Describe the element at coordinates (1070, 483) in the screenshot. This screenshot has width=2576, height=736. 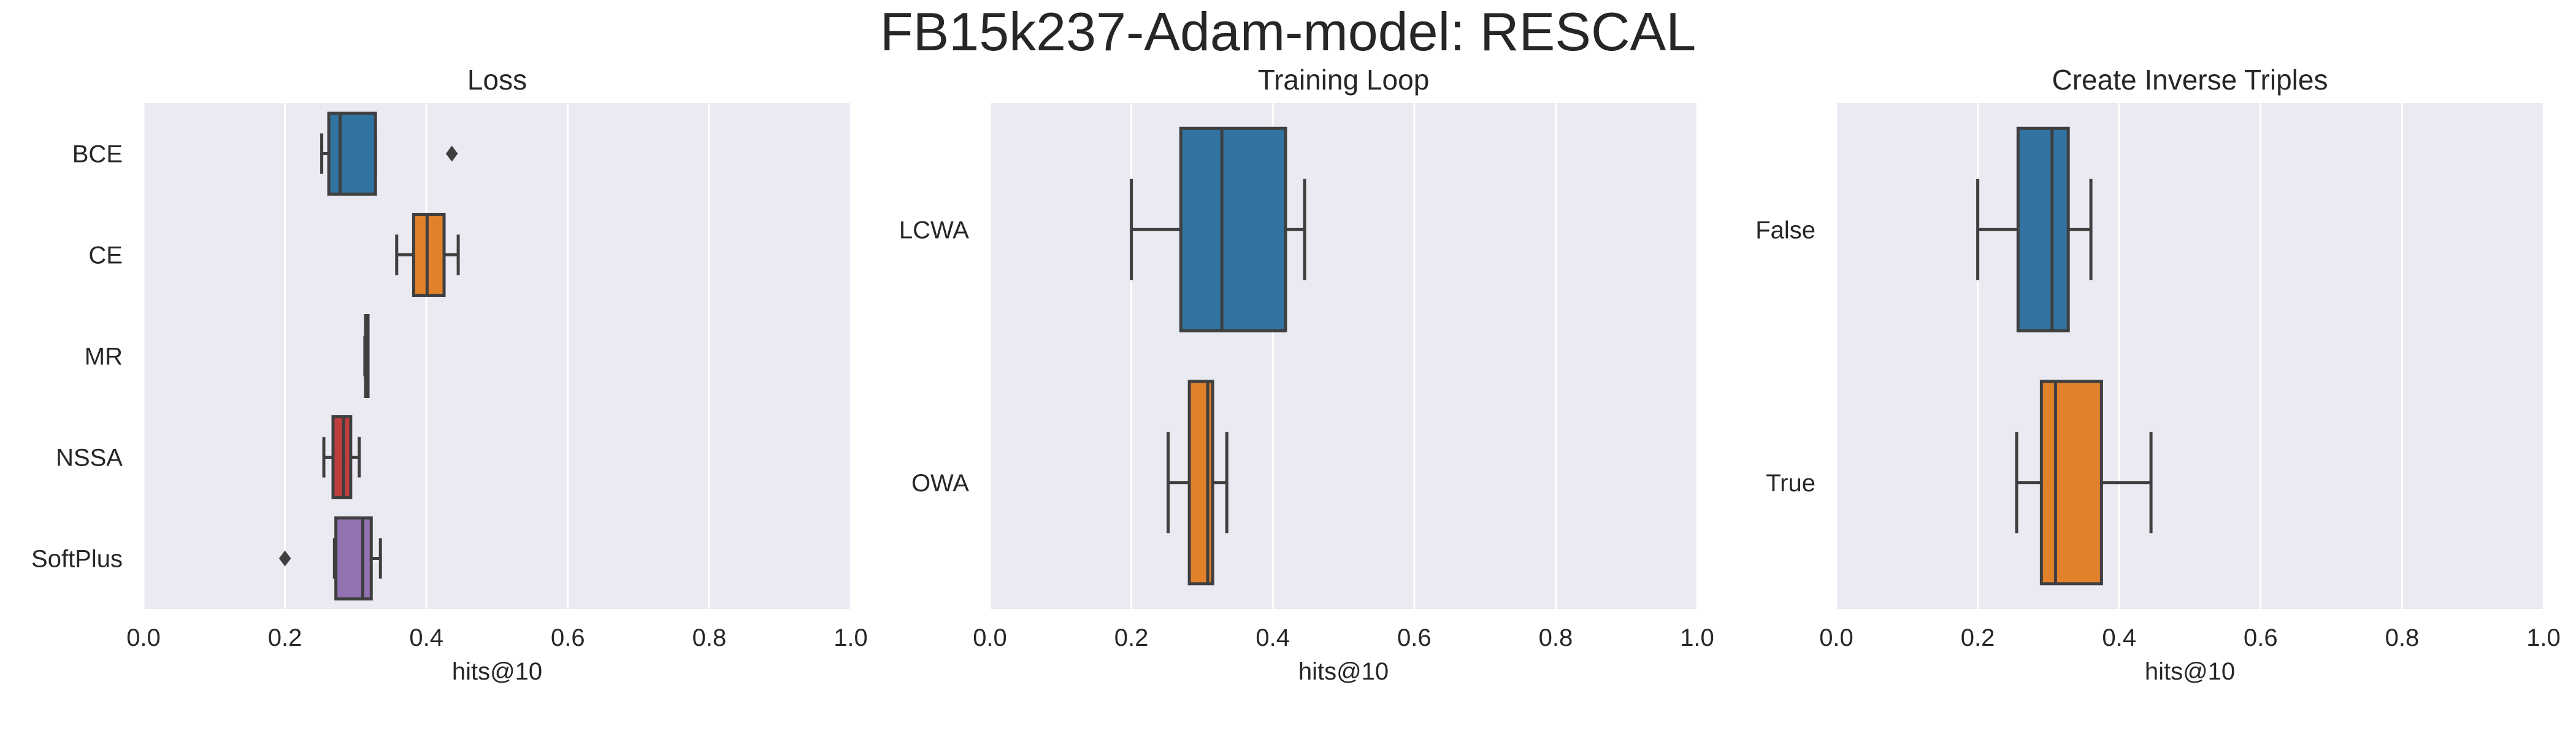
I see `box-owa: OWA` at that location.